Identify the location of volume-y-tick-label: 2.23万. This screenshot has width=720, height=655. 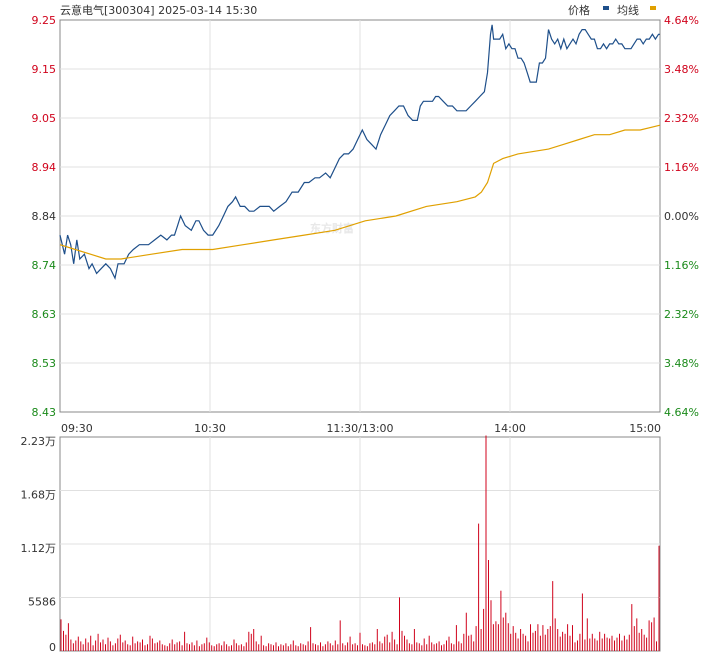
(39, 441).